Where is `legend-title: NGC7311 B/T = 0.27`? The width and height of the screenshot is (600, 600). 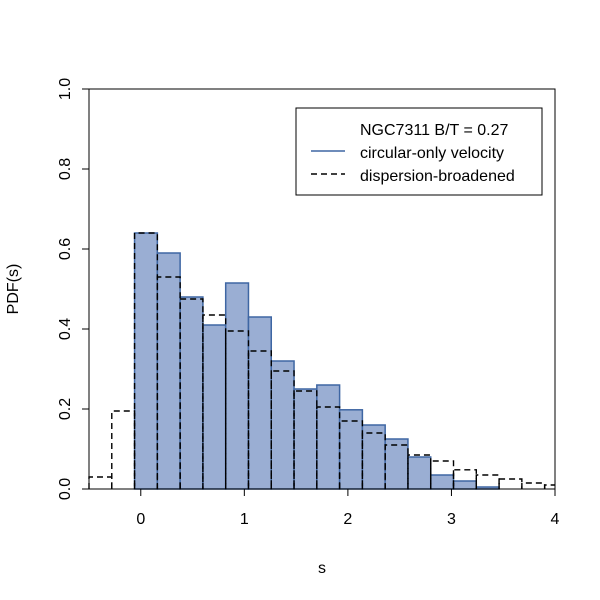
legend-title: NGC7311 B/T = 0.27 is located at coordinates (434, 130).